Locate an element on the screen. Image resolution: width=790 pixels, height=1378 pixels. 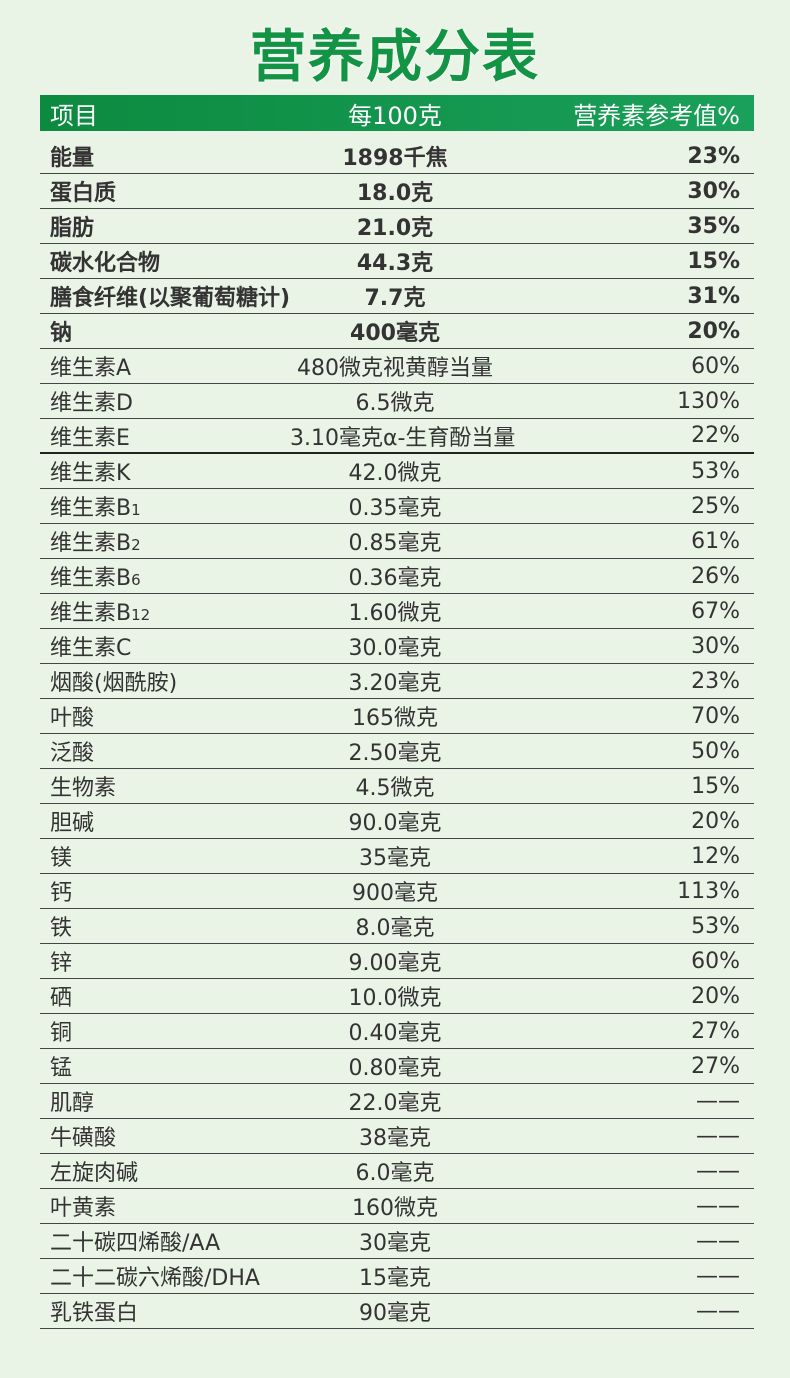
cell-name: 维生素D is located at coordinates (165, 401).